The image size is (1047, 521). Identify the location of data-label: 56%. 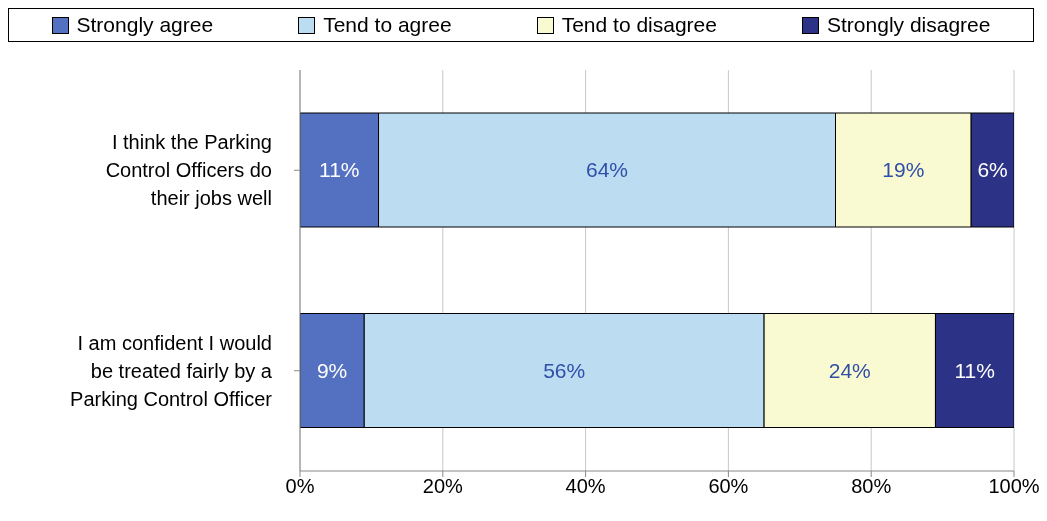
(564, 370).